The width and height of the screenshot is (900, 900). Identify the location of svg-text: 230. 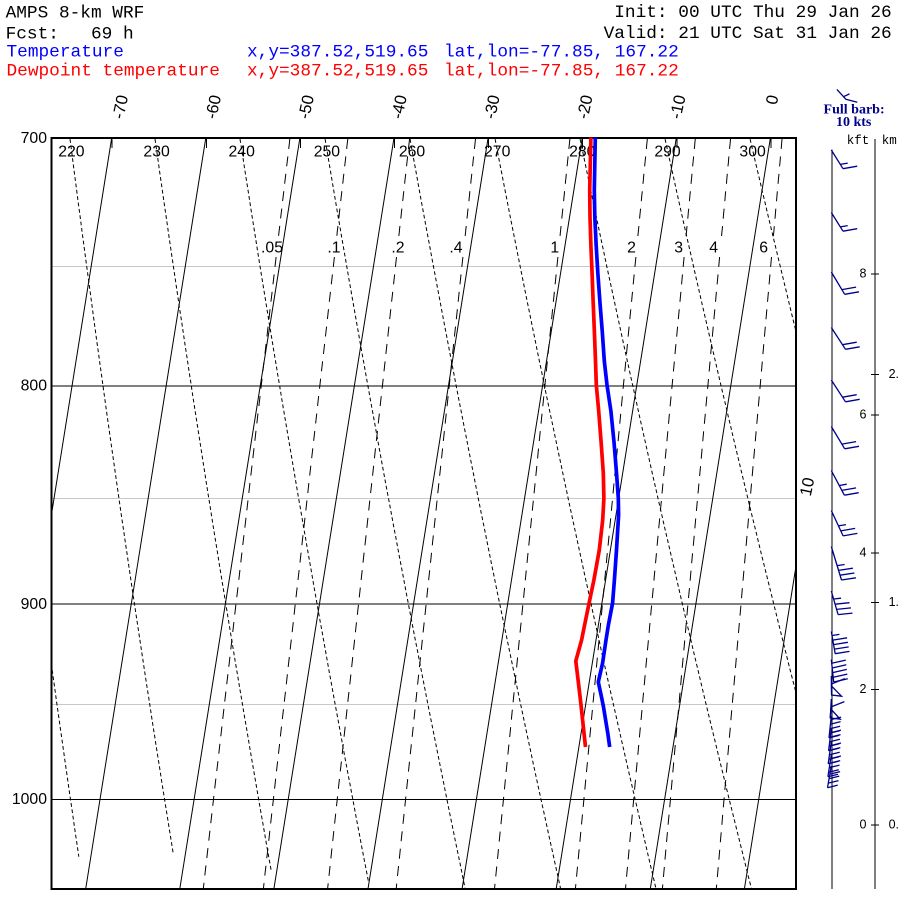
(156, 152).